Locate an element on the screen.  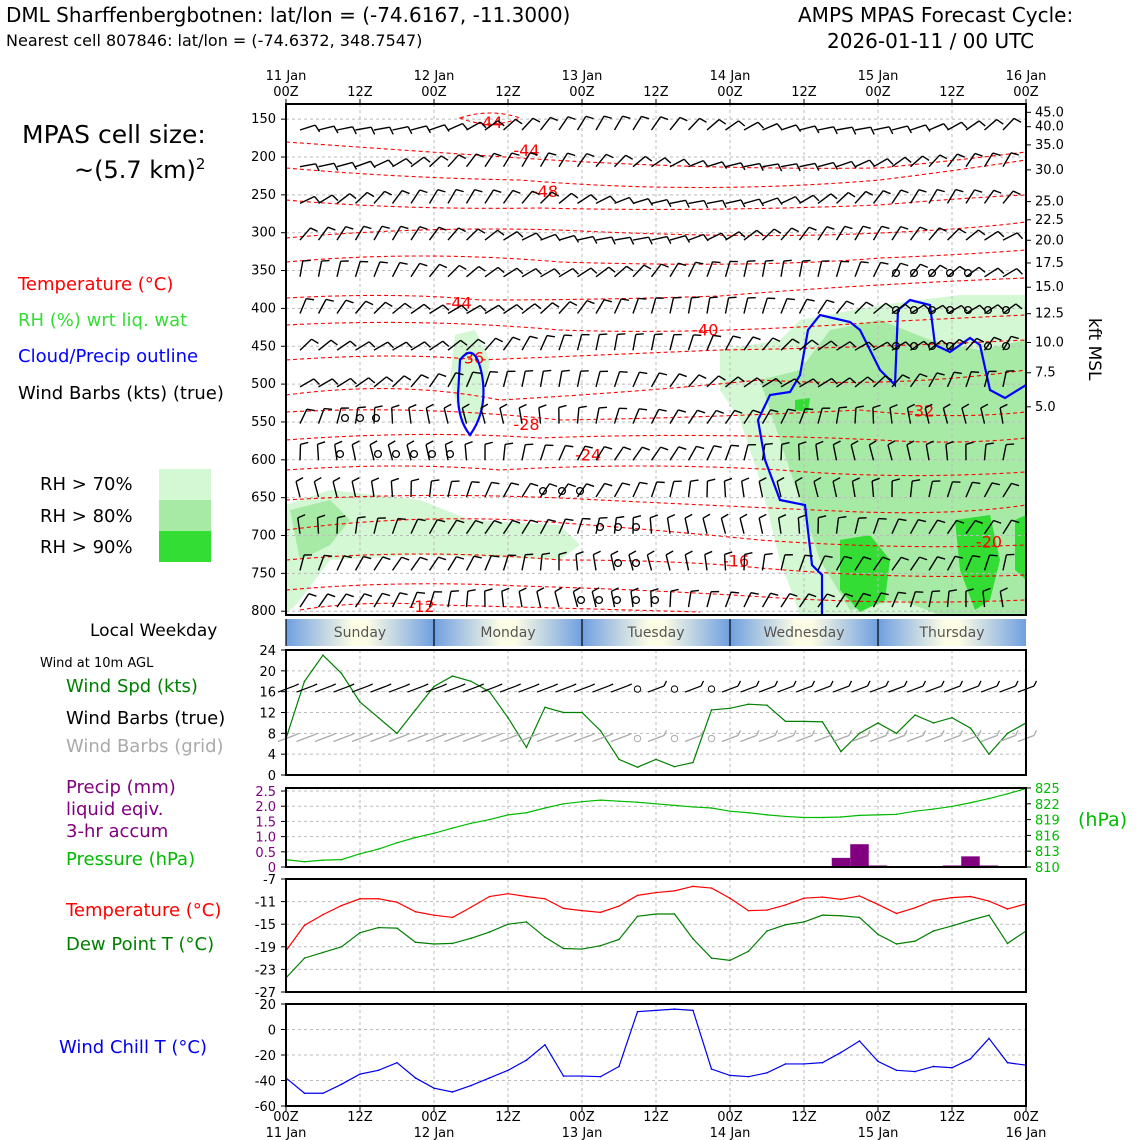
precip-panel-ytick-label-4: 2.0 is located at coordinates (265, 807).